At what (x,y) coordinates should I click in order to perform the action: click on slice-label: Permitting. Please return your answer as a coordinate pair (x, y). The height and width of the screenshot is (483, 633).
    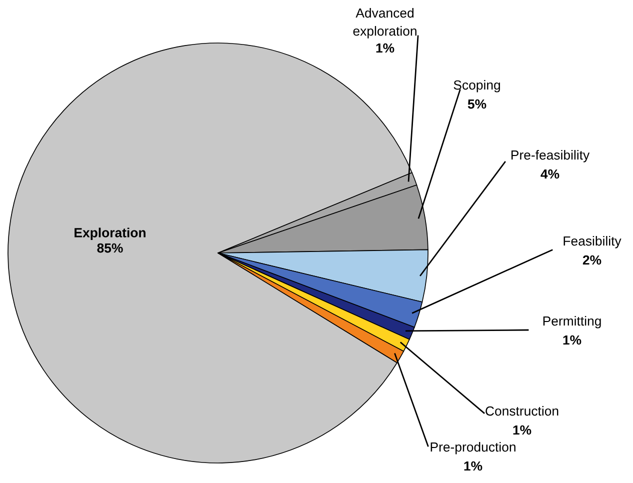
    Looking at the image, I should click on (572, 322).